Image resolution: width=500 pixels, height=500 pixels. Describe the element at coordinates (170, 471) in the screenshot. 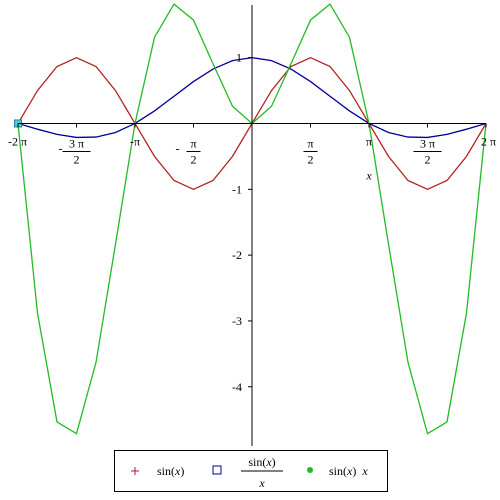

I see `legend-label-sin: sin(x)` at that location.